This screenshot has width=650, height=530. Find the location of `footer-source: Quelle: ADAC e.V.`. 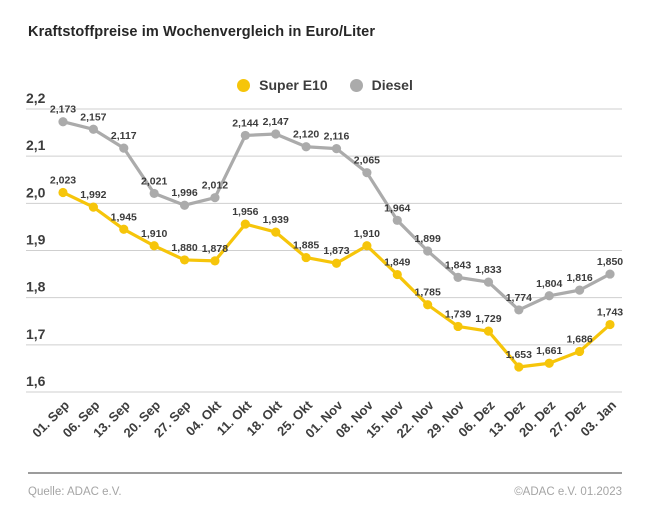

footer-source: Quelle: ADAC e.V. is located at coordinates (75, 492).